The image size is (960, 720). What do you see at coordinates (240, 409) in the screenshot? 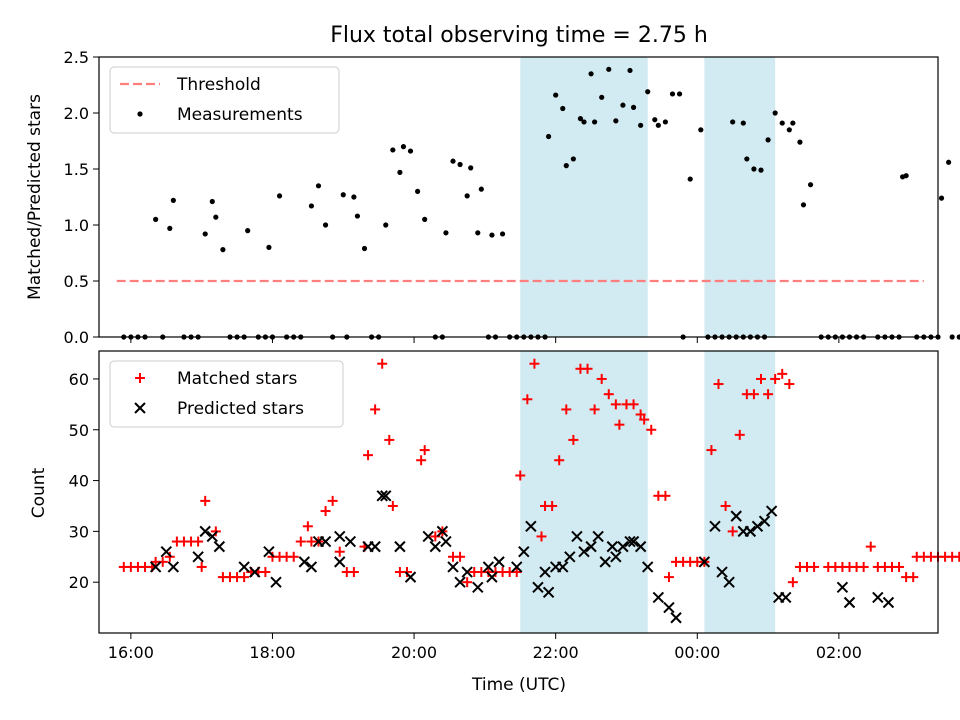
I see `legend-label: Predicted stars` at bounding box center [240, 409].